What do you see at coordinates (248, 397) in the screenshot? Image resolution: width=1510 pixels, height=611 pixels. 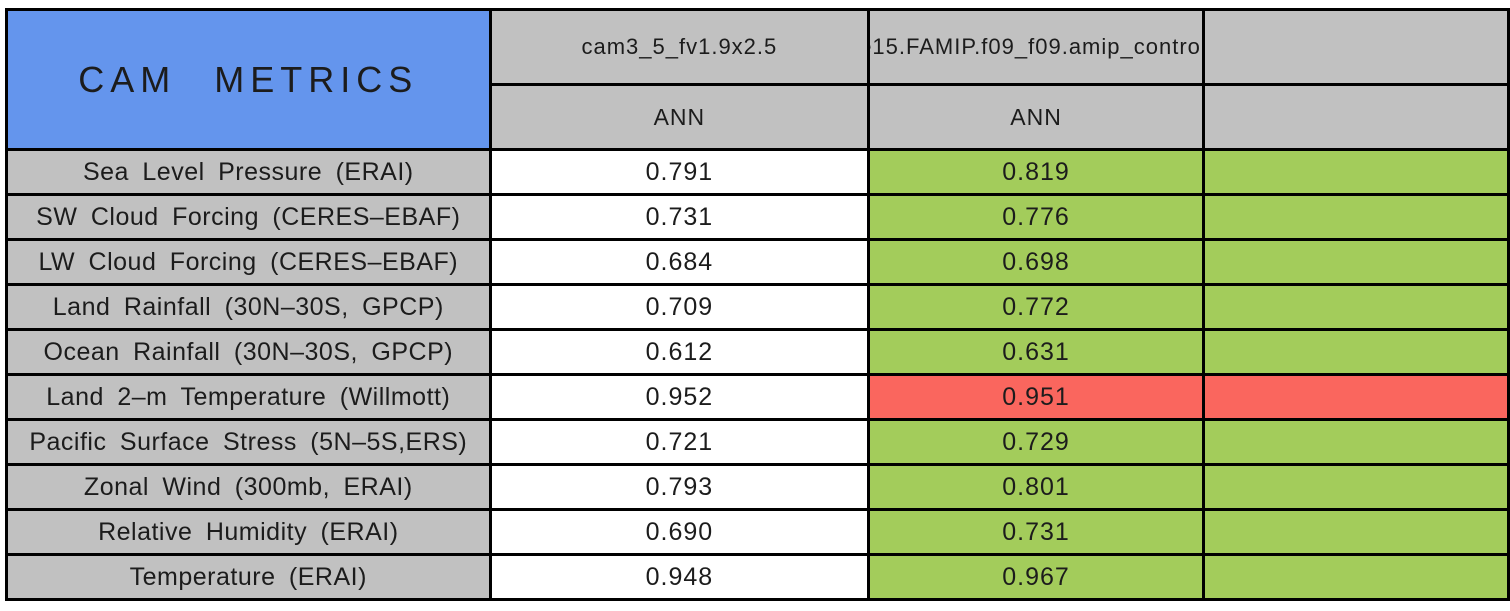 I see `metric-label: Land 2–m Temperature (Willmott)` at bounding box center [248, 397].